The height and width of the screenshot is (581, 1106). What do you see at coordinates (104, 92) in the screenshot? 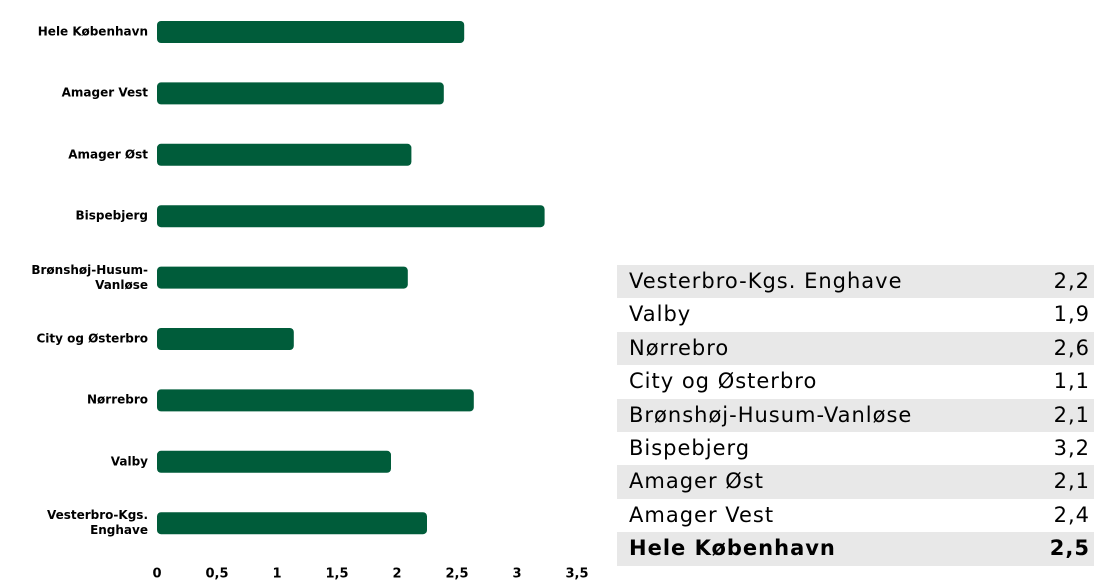
I see `y-tick-label: Amager Vest` at bounding box center [104, 92].